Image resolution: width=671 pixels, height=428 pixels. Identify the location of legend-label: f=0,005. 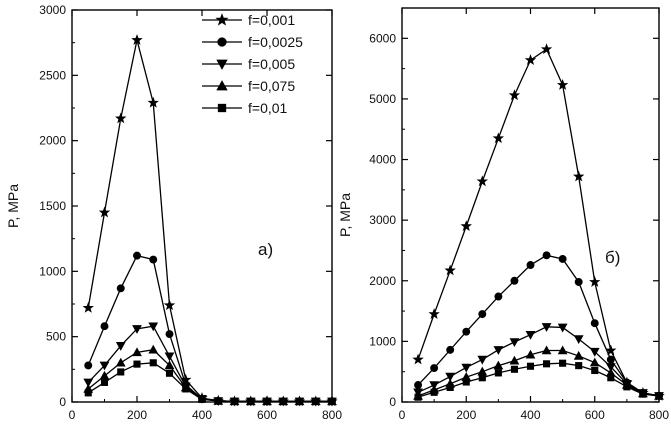
(271, 64).